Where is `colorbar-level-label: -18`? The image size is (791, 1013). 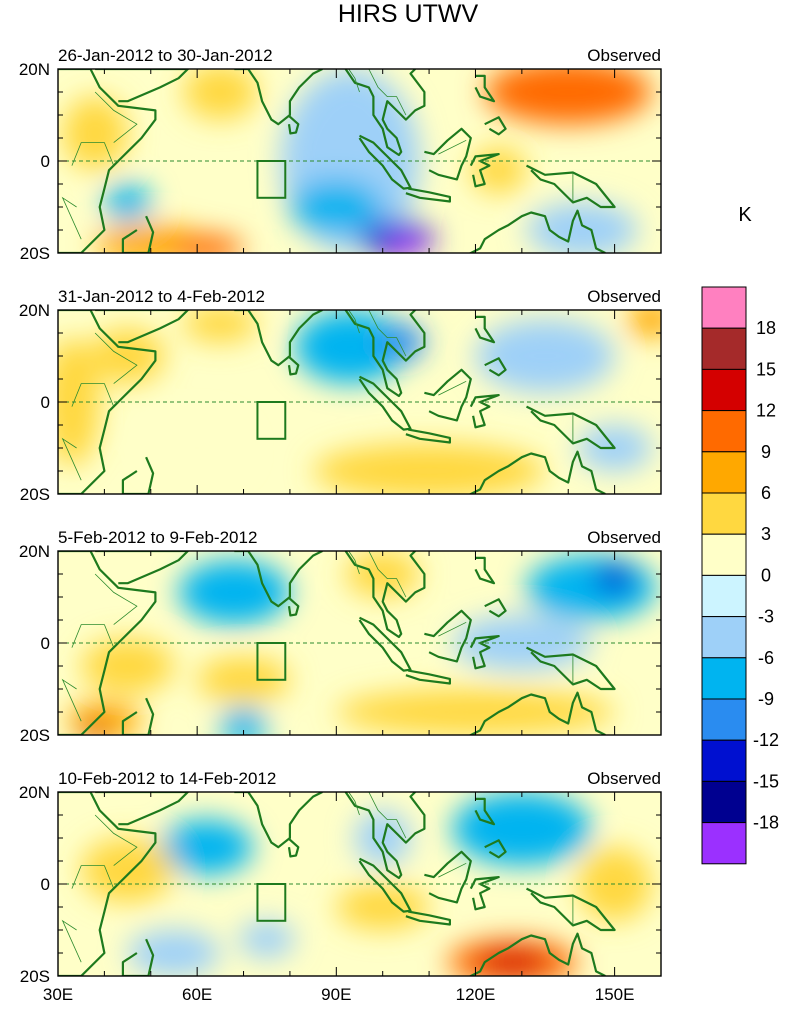 colorbar-level-label: -18 is located at coordinates (766, 823).